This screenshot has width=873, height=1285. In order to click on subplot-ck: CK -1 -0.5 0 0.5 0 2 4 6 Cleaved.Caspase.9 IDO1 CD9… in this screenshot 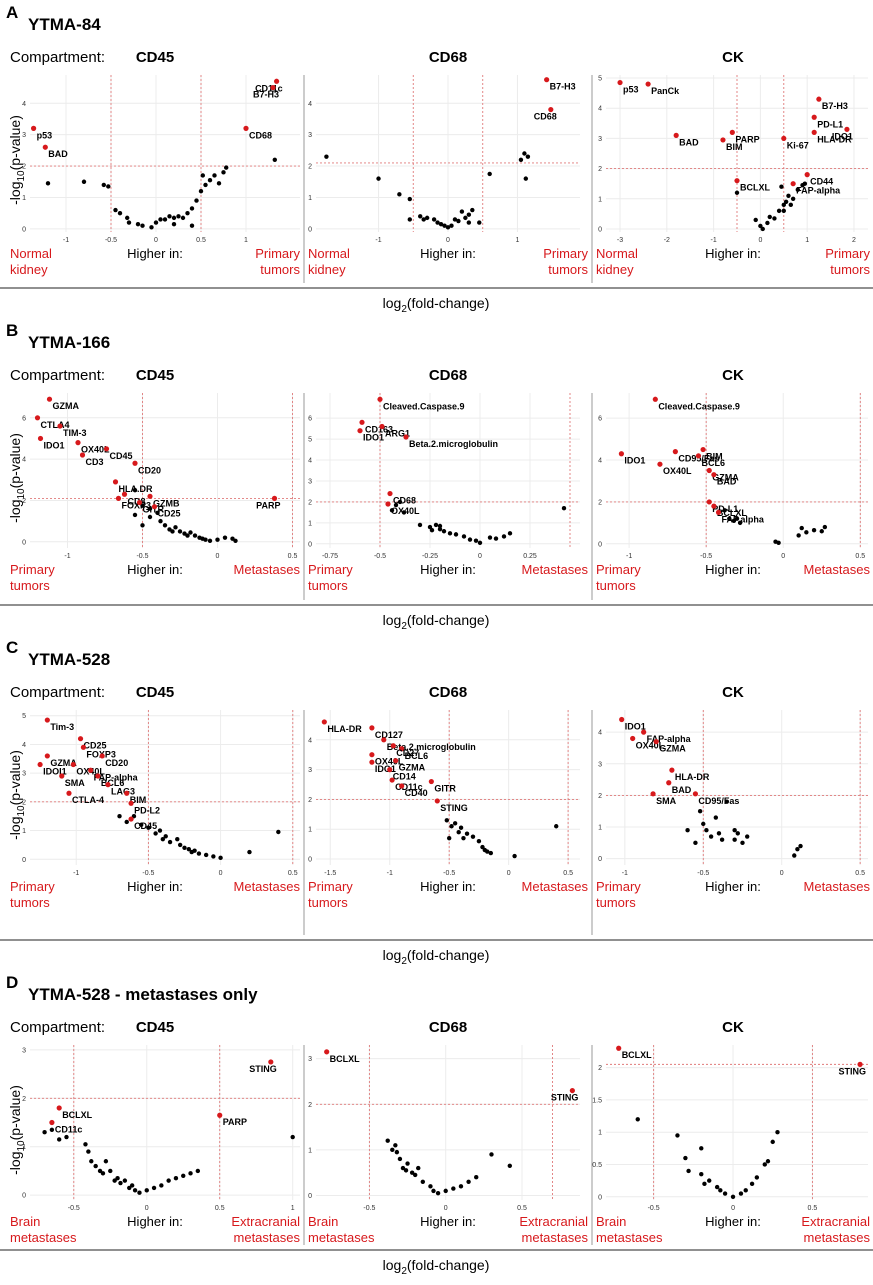, I will do `click(733, 480)`.